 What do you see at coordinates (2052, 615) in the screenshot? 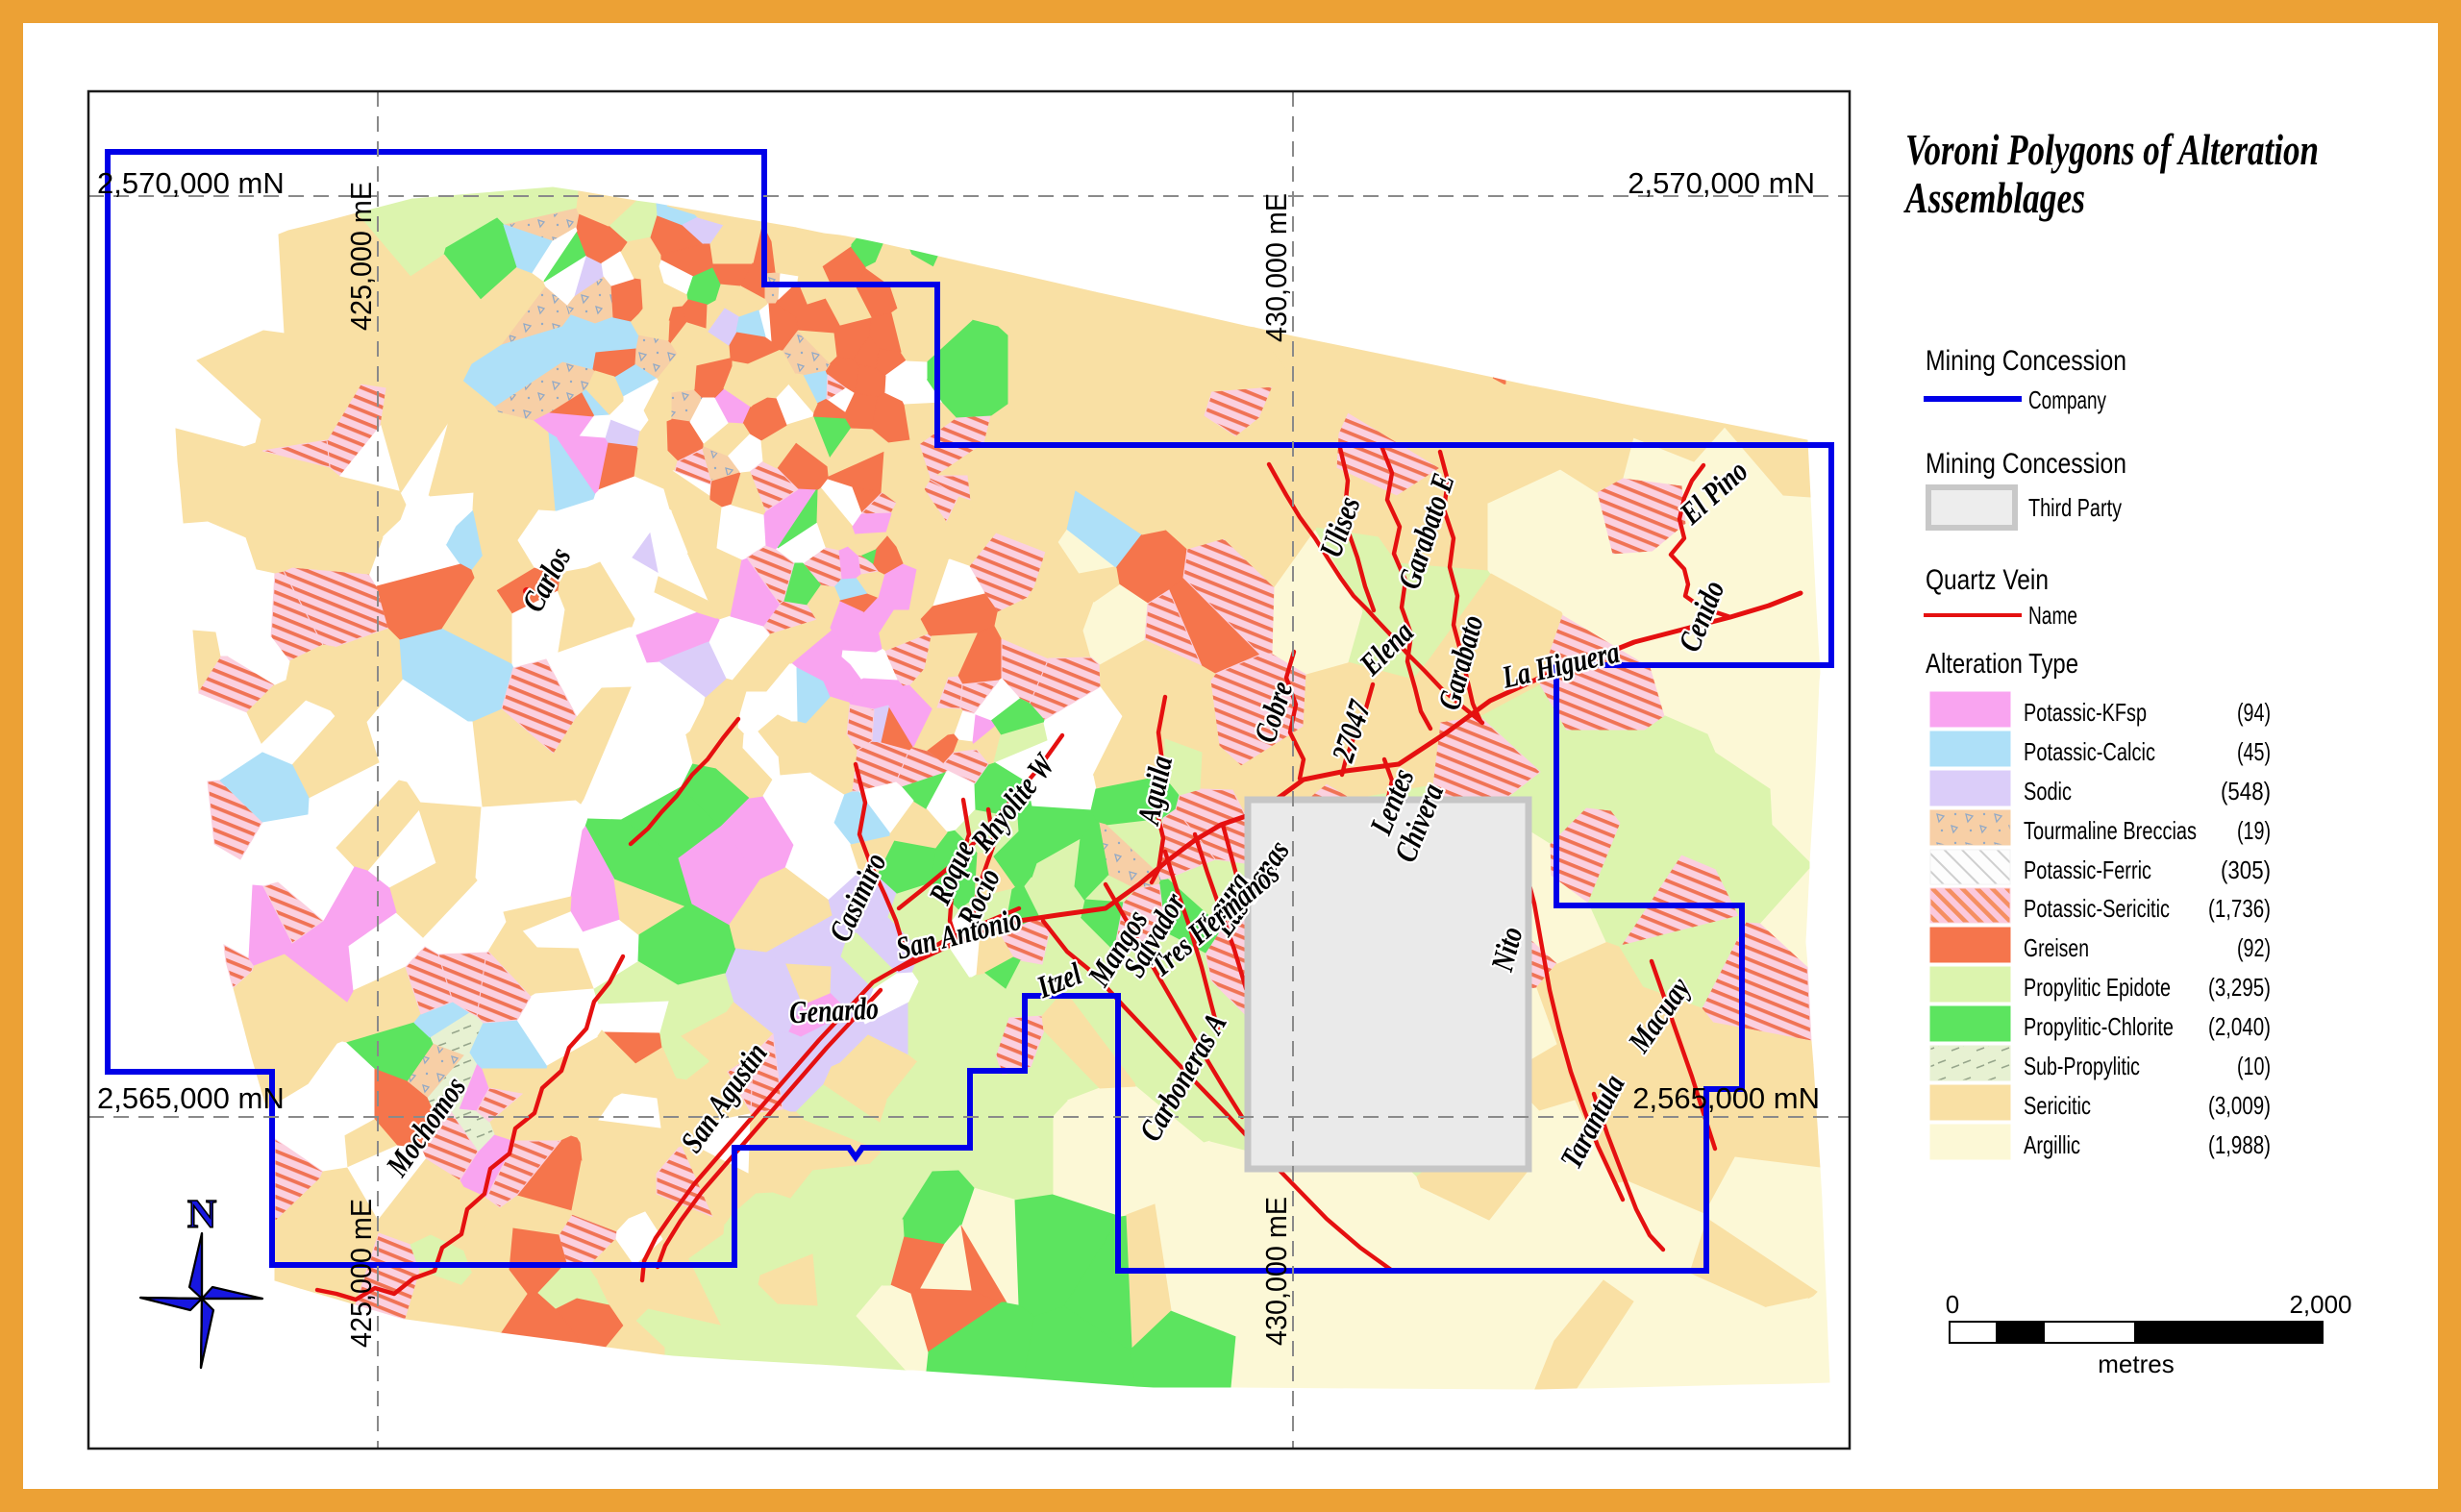
I see `svg-text: Name` at bounding box center [2052, 615].